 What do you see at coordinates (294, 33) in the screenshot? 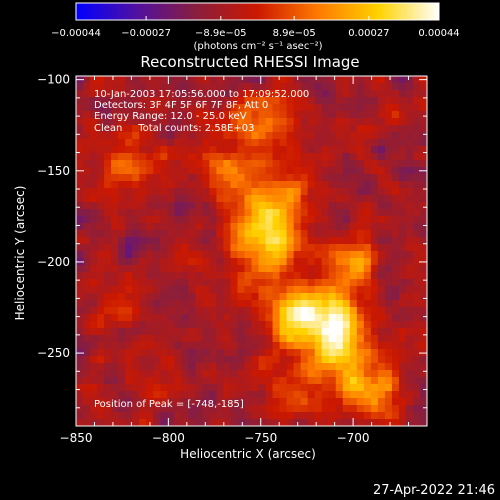
I see `colorbar-tick-label: 8.9e−05` at bounding box center [294, 33].